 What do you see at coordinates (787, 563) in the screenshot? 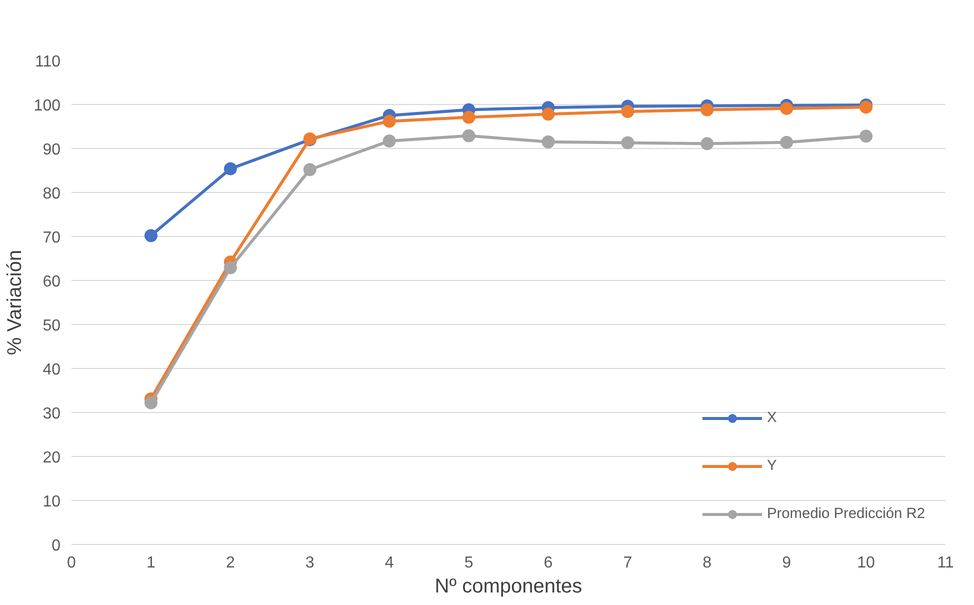
I see `x-tick-label: 9` at bounding box center [787, 563].